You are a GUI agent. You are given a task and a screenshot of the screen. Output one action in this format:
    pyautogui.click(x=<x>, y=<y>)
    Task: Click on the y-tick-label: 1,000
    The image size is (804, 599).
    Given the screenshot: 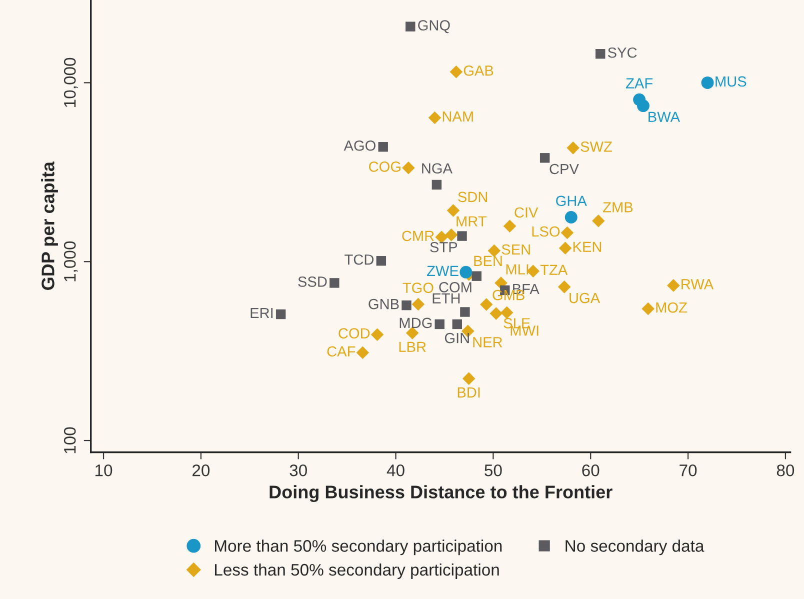 What is the action you would take?
    pyautogui.click(x=71, y=261)
    